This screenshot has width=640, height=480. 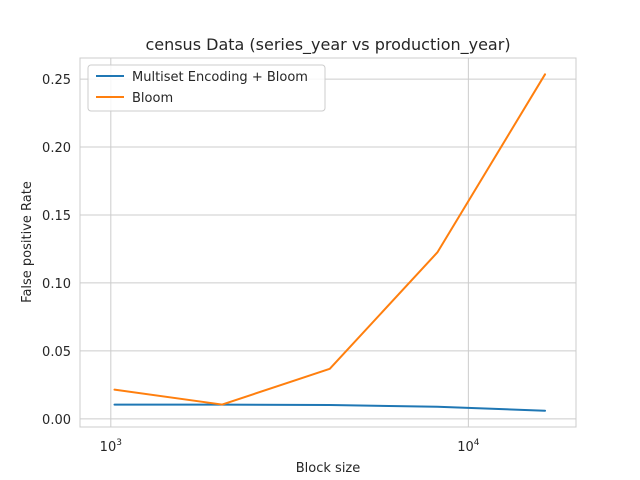 I want to click on y-axis-ticks: 0.00 0.05 0.10 0.15 0.20 0.25, so click(x=56, y=250).